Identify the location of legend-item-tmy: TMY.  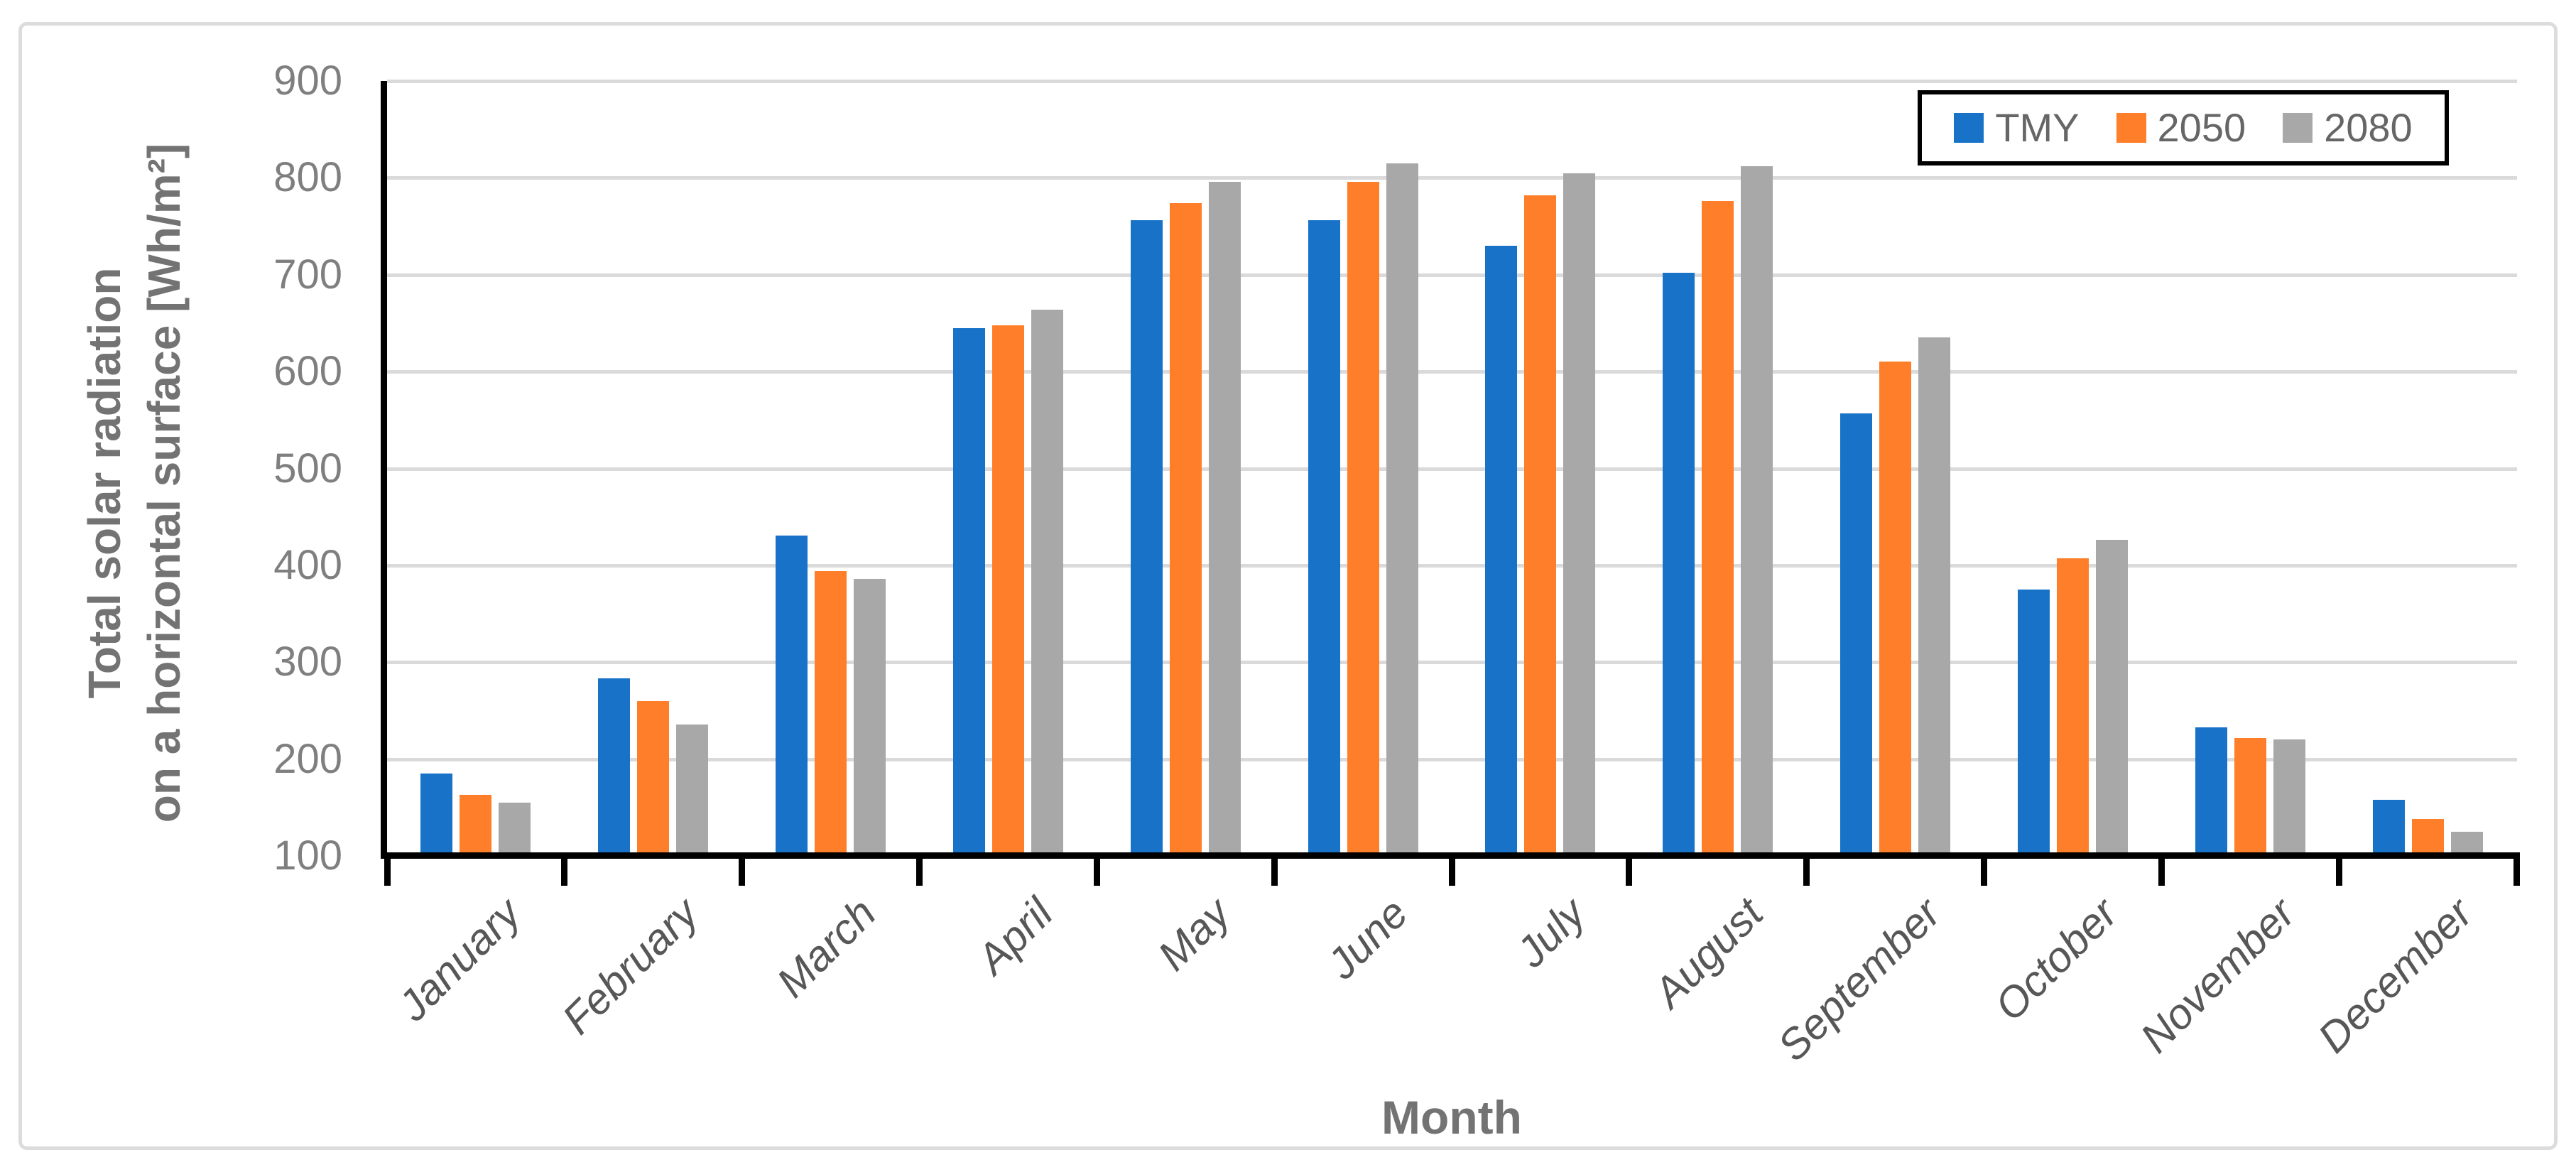
(2017, 127).